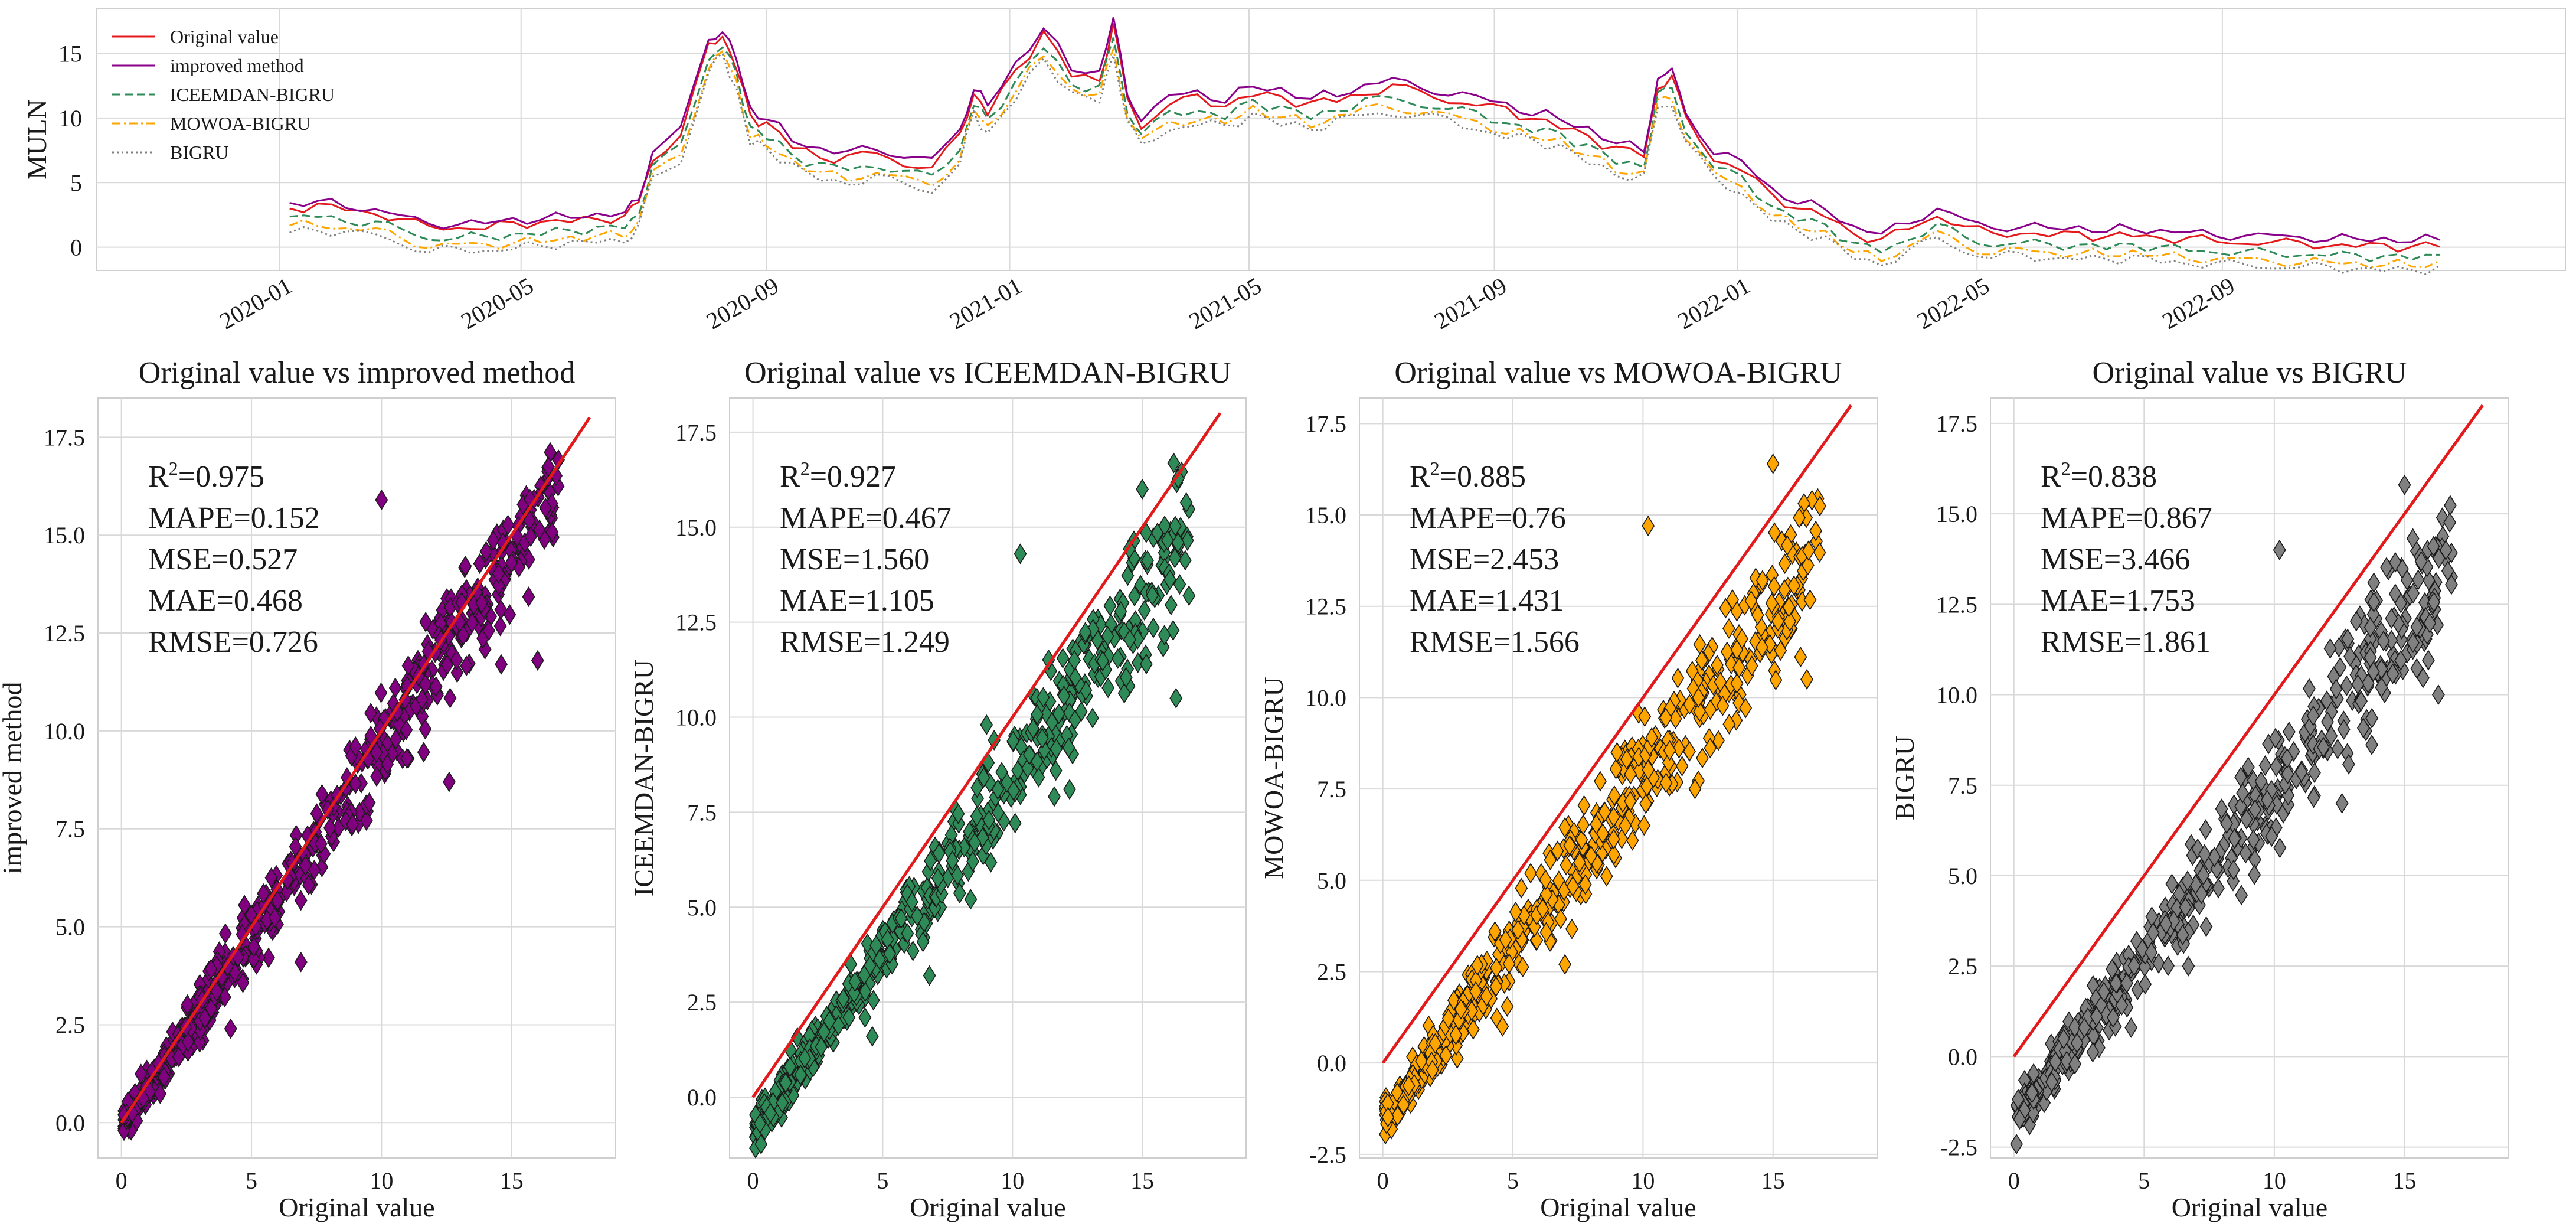 This screenshot has height=1230, width=2576. What do you see at coordinates (2250, 373) in the screenshot?
I see `scatter-title: Original value vs BIGRU` at bounding box center [2250, 373].